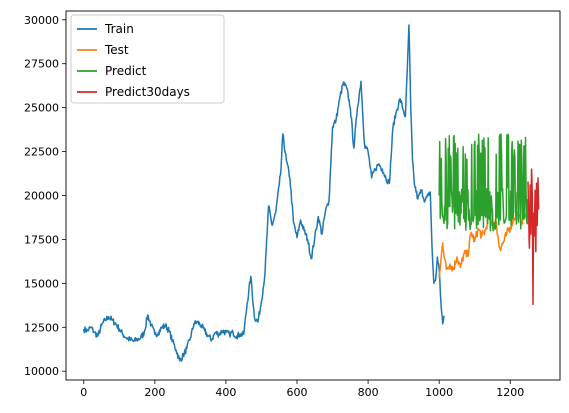 The height and width of the screenshot is (413, 569). I want to click on legend-box, so click(147, 59).